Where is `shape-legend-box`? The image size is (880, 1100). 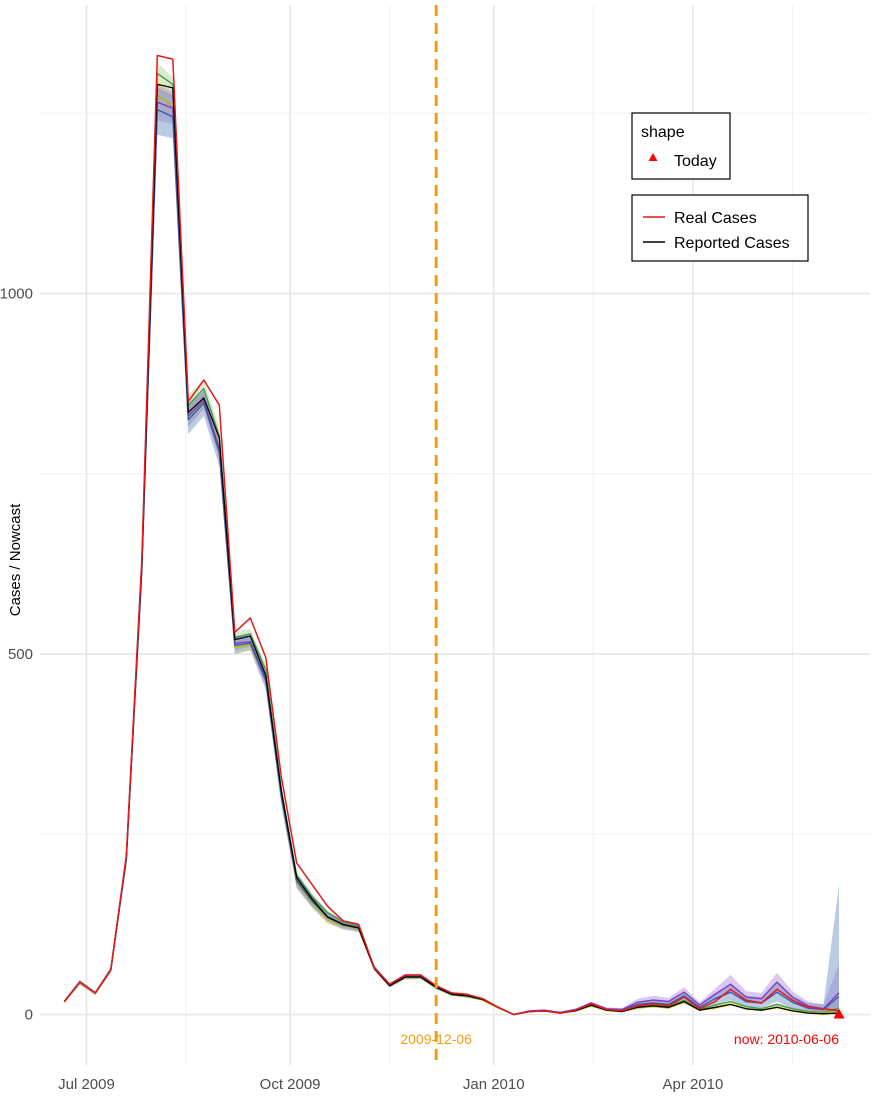
shape-legend-box is located at coordinates (681, 146).